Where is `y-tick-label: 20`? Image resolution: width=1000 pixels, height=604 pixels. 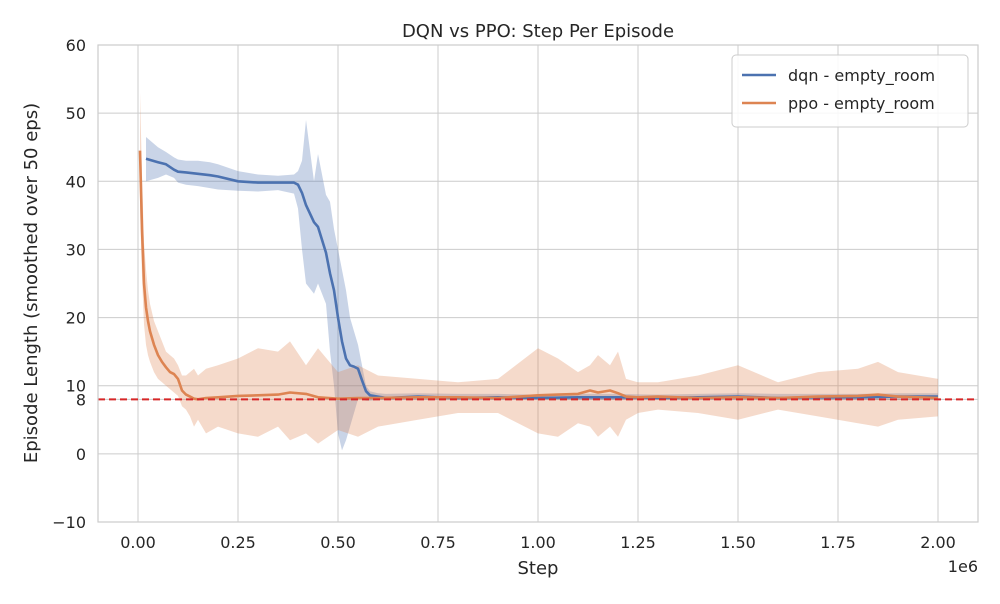
y-tick-label: 20 is located at coordinates (76, 318).